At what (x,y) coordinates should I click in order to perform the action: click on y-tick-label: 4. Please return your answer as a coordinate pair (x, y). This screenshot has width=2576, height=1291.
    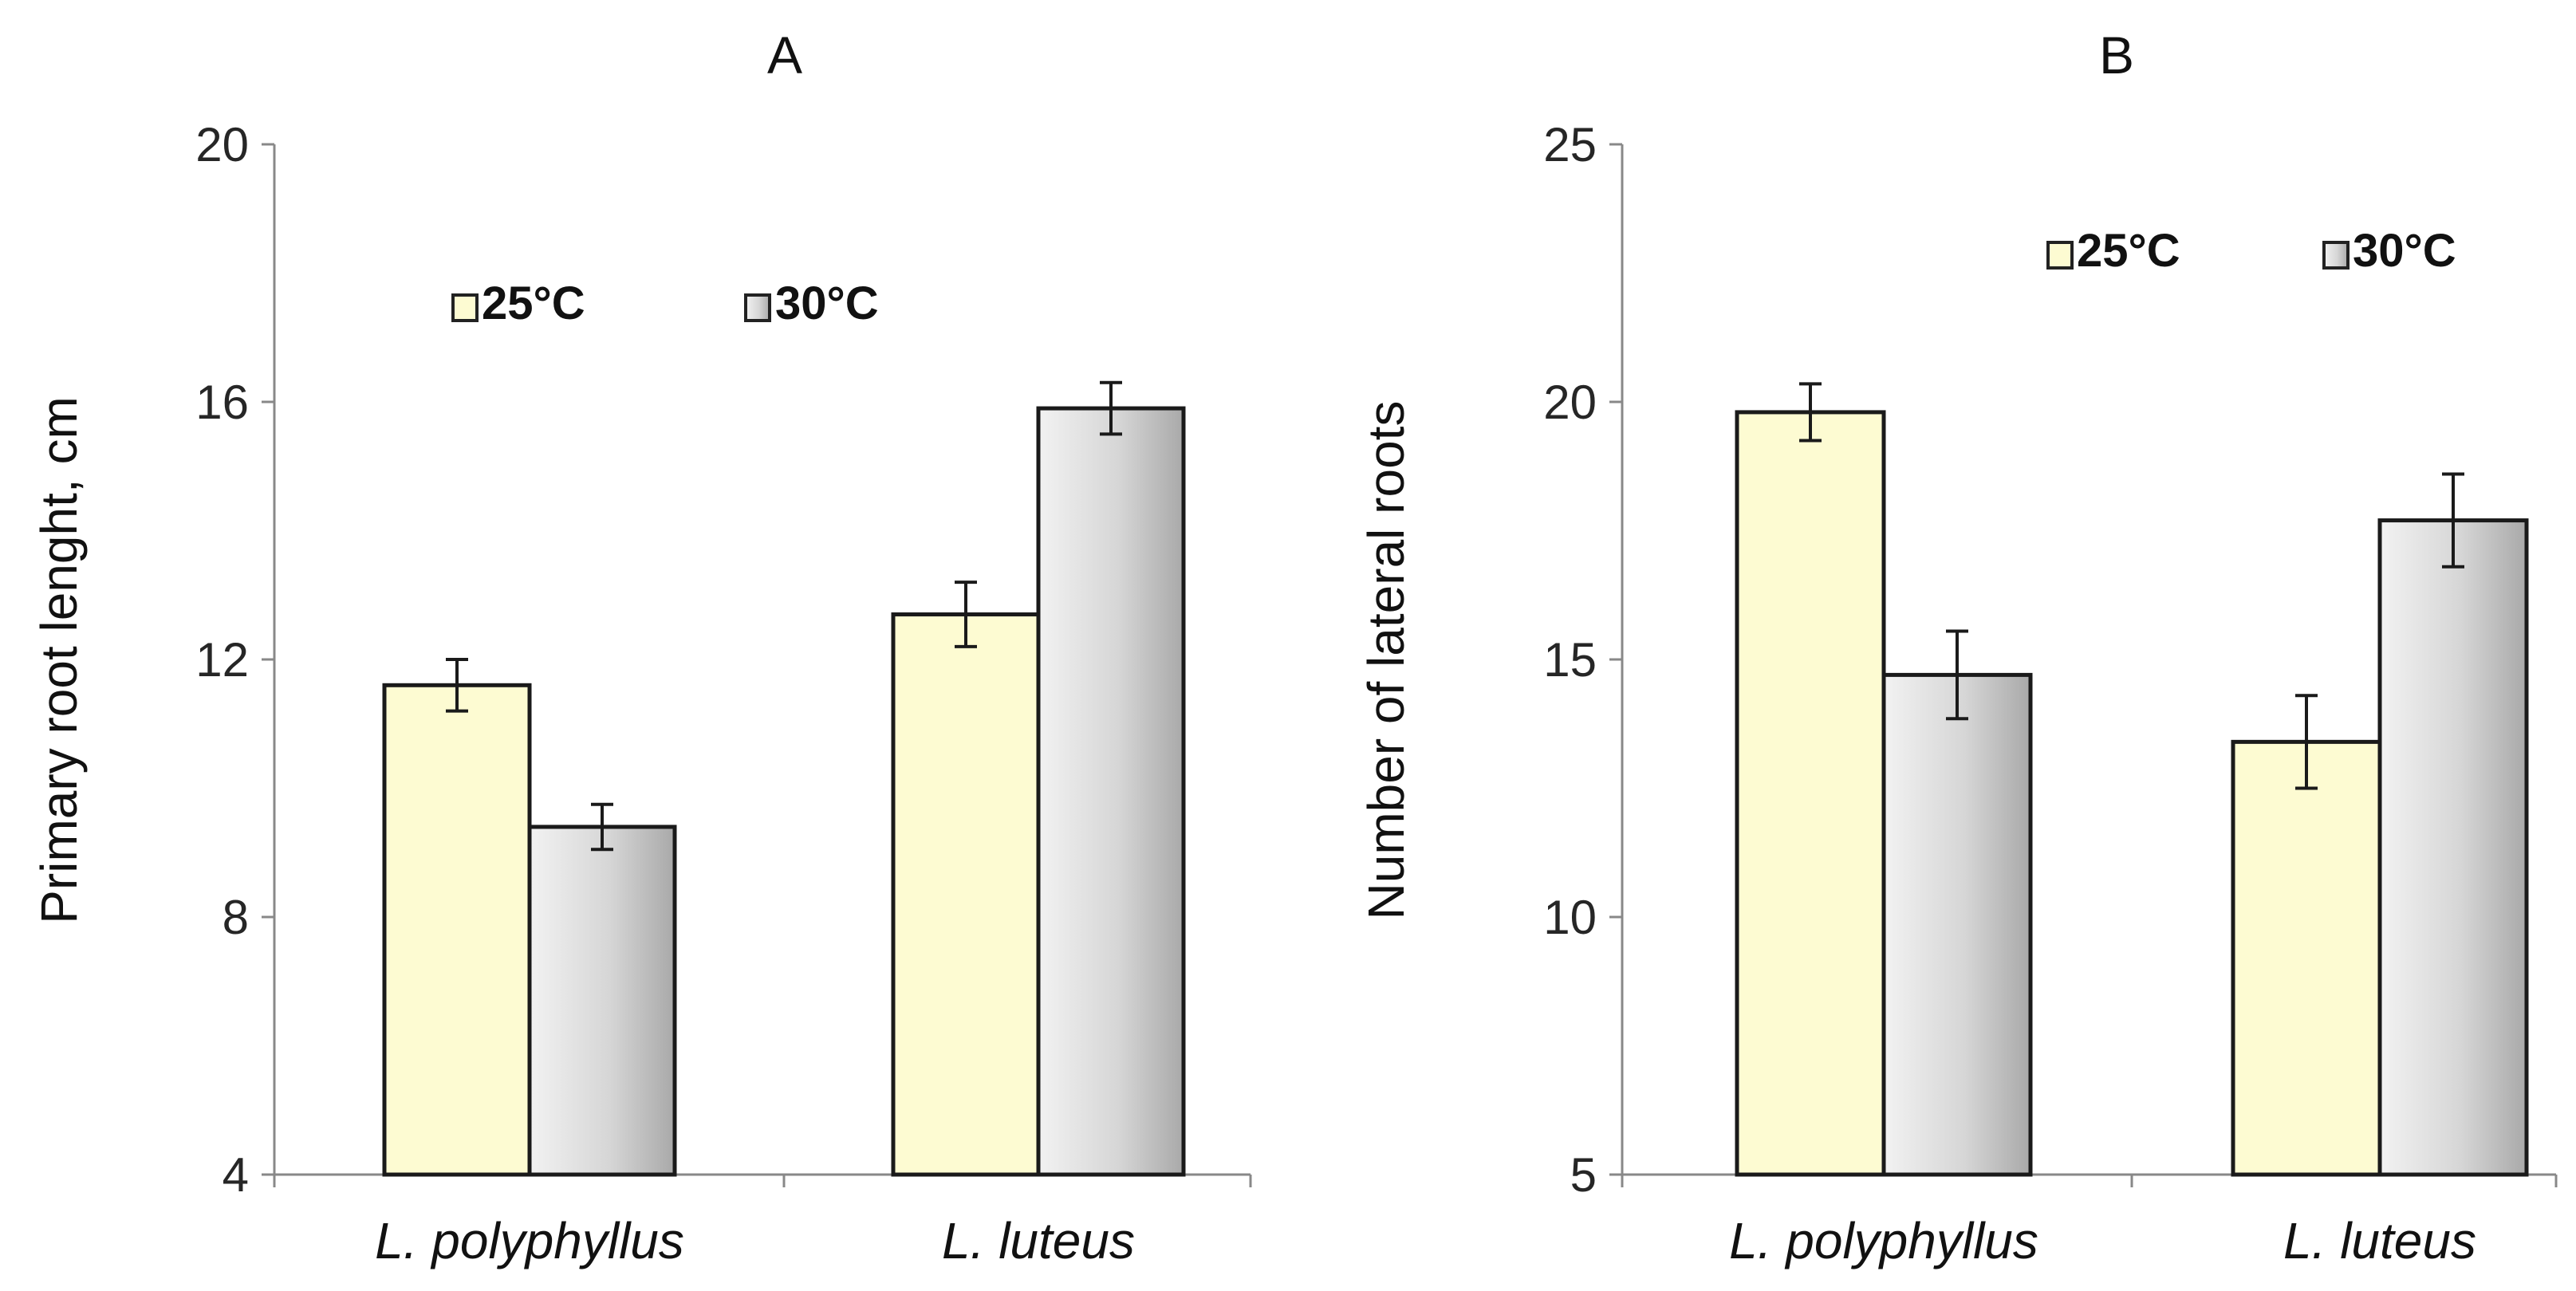
    Looking at the image, I should click on (236, 1175).